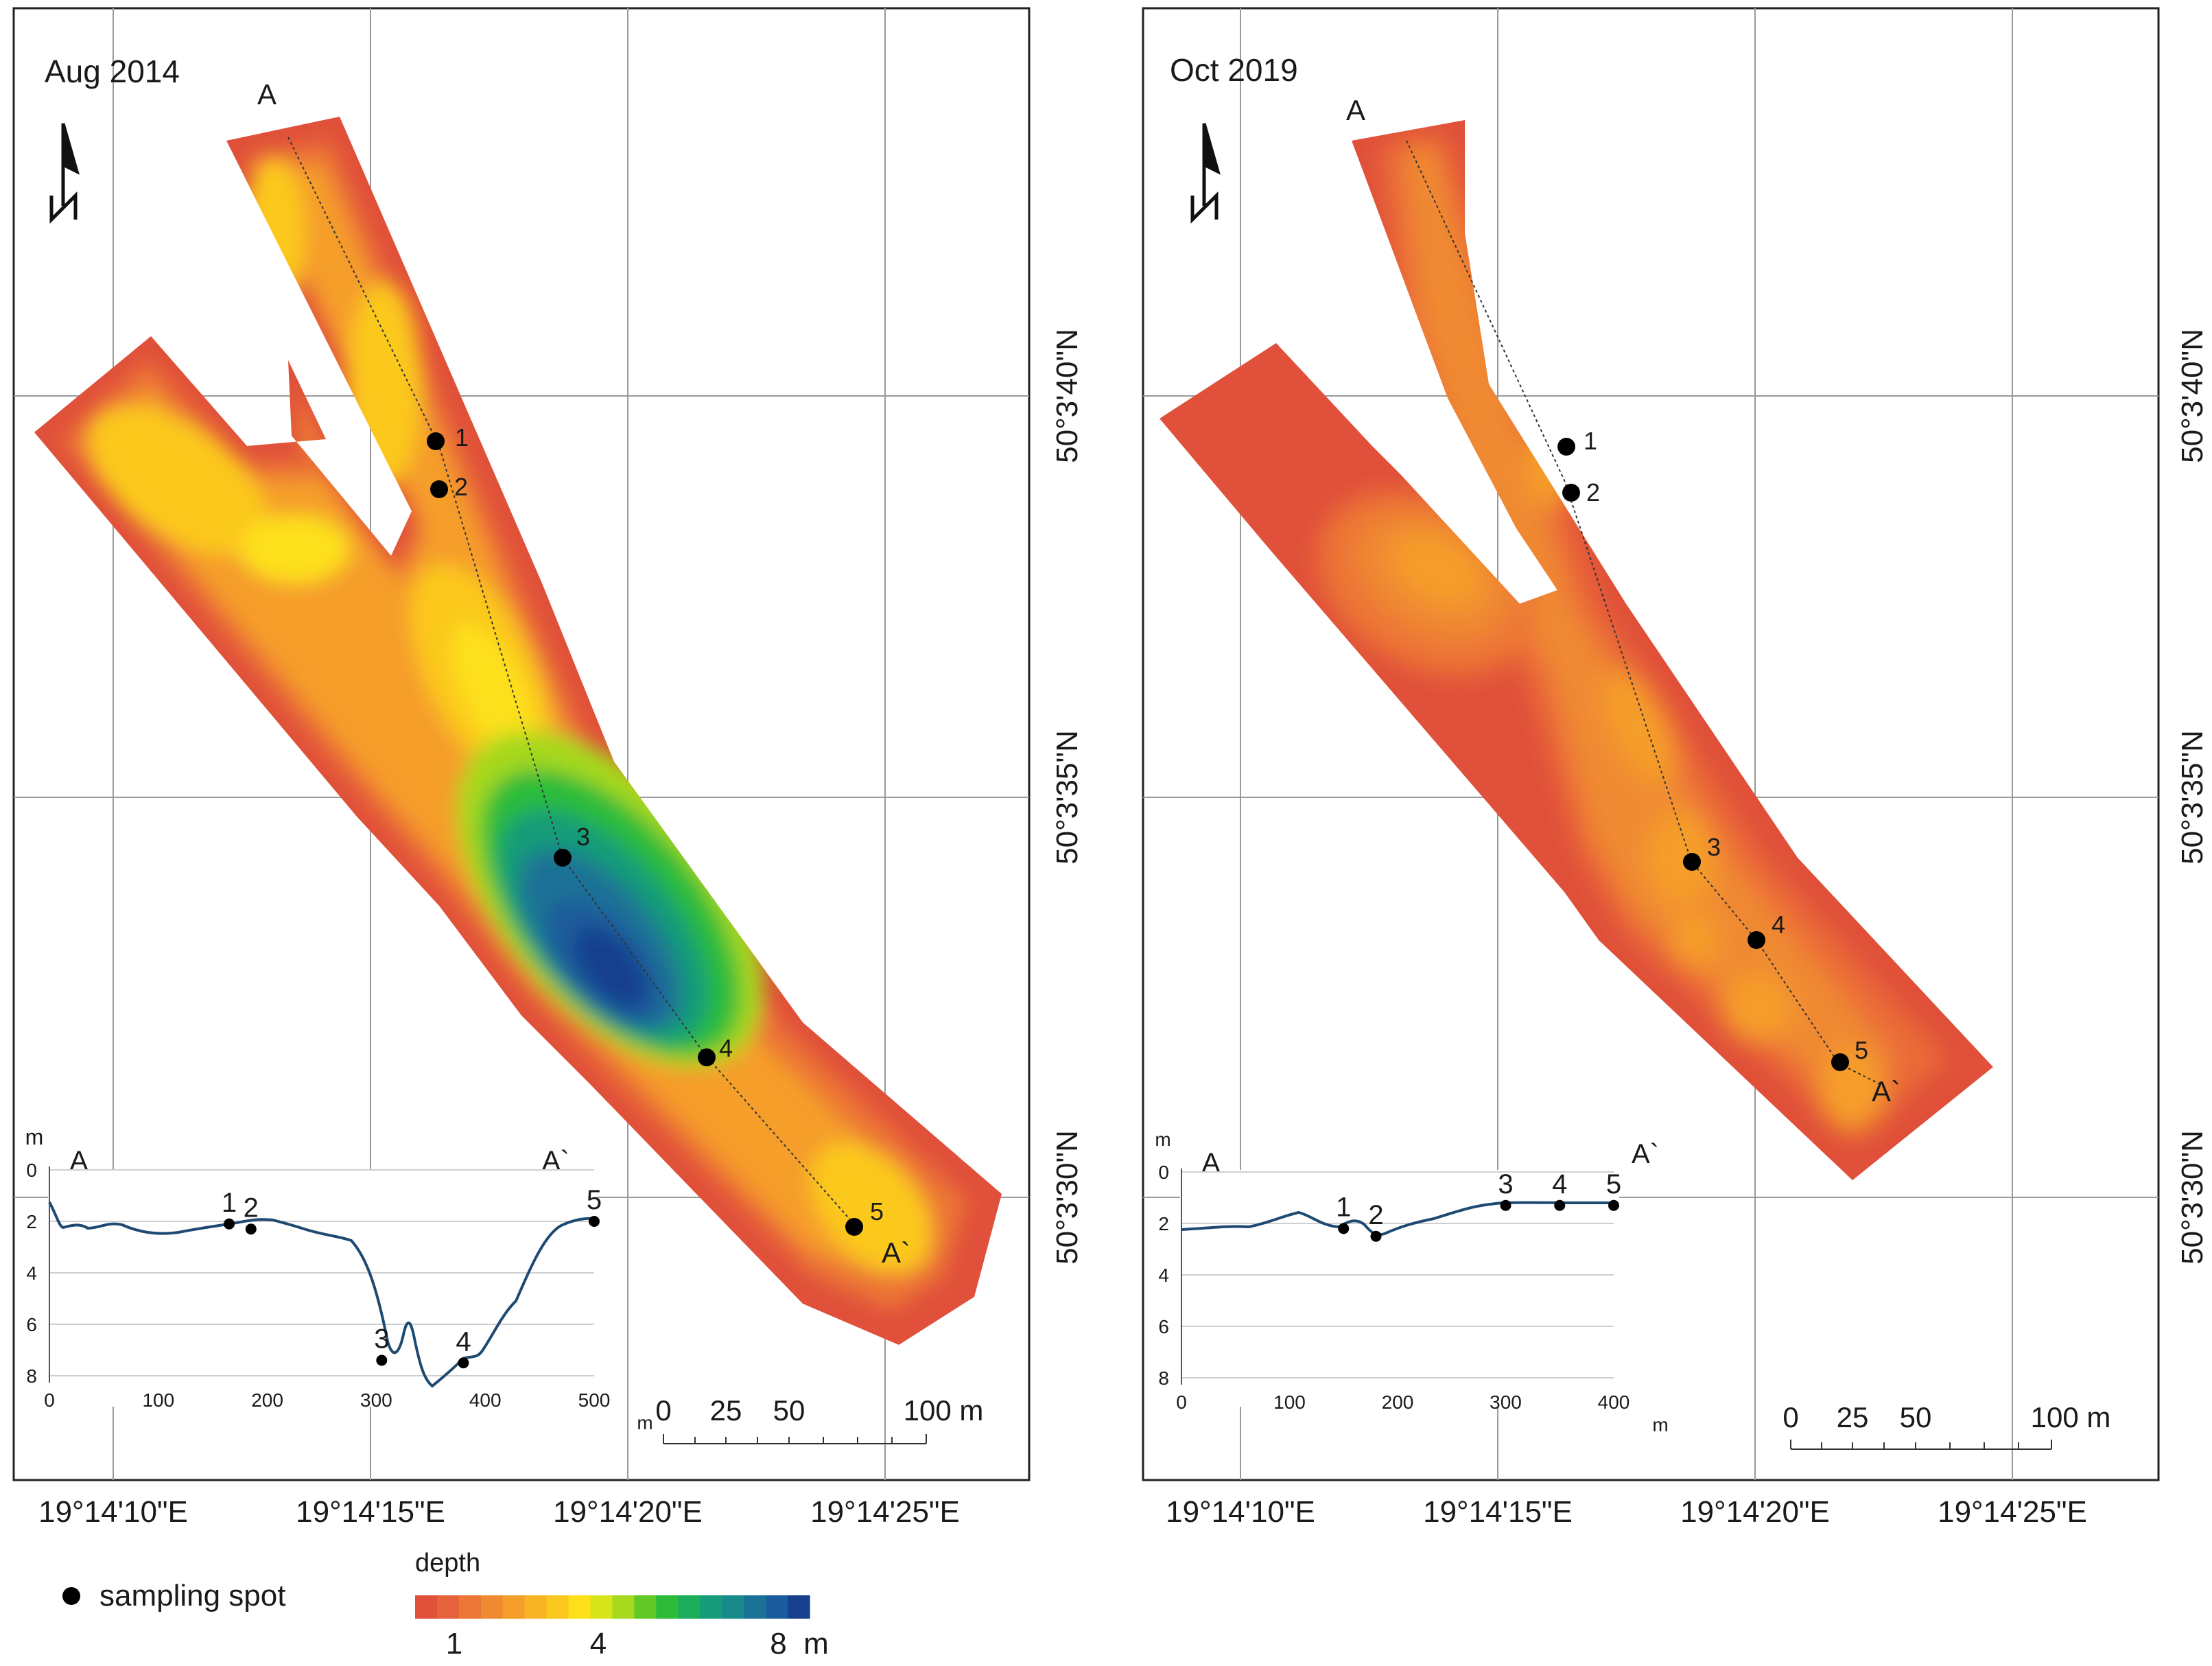 The image size is (2212, 1666). I want to click on right-lon-label-3: 19°14'20"E, so click(1755, 1512).